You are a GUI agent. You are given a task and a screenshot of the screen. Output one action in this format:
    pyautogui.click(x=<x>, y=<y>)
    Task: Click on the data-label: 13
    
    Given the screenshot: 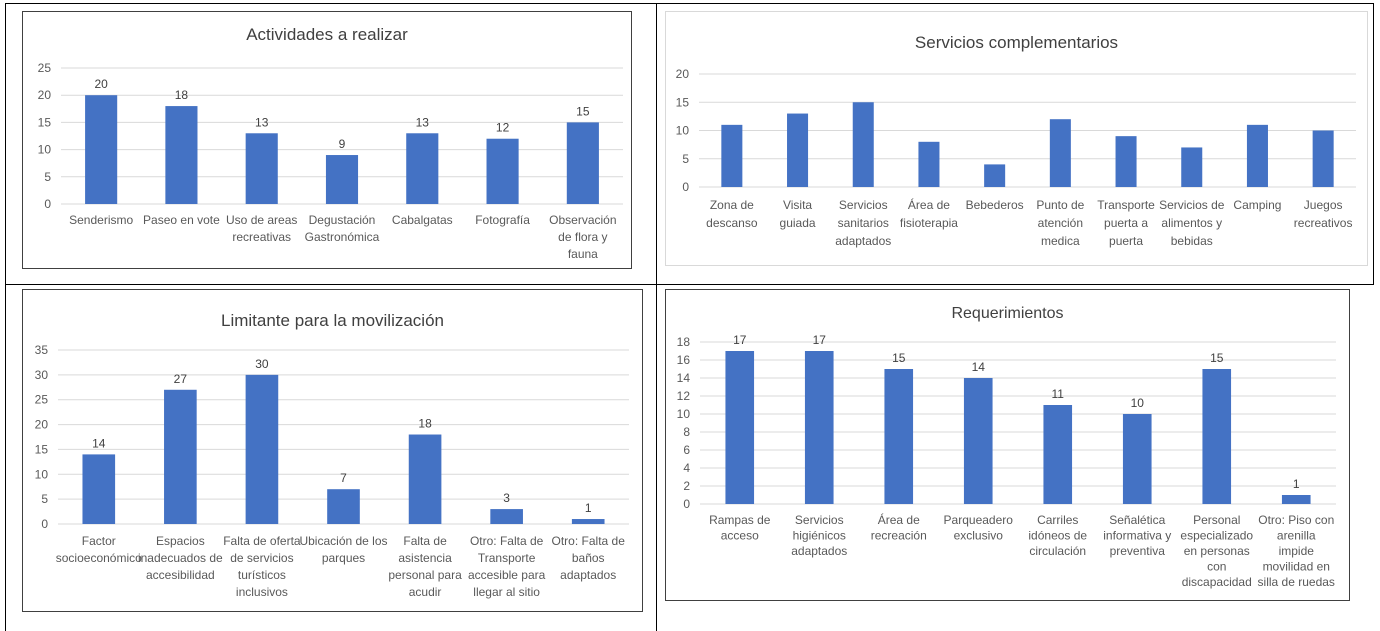 What is the action you would take?
    pyautogui.click(x=262, y=122)
    